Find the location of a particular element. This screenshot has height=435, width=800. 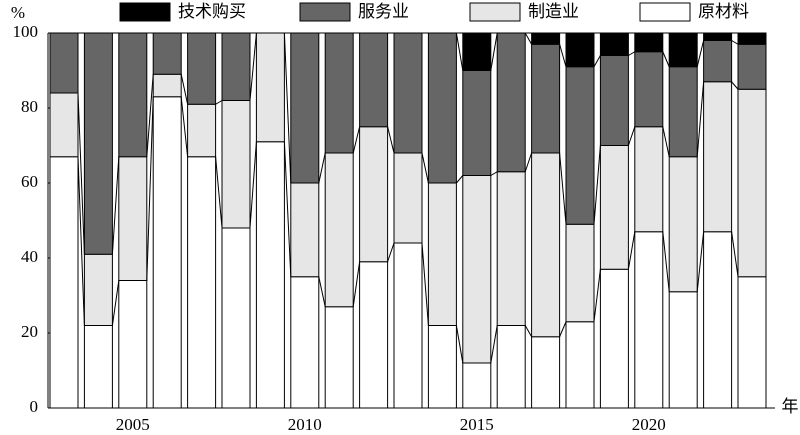

y-tick-label: 40 is located at coordinates (29, 256).